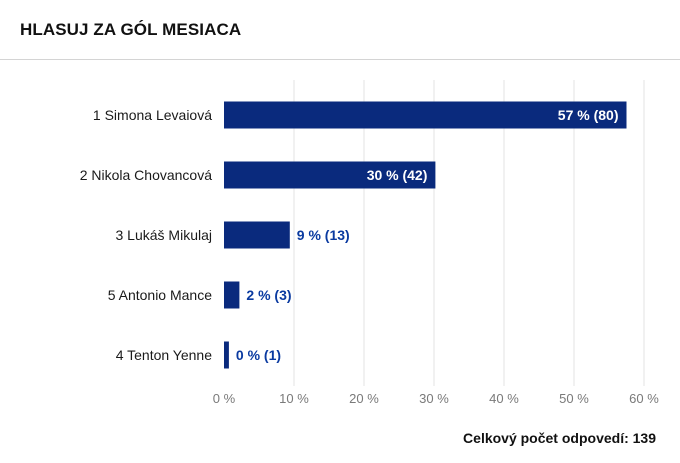 The image size is (680, 463). Describe the element at coordinates (164, 235) in the screenshot. I see `category-label: 3 Lukáš Mikulaj` at that location.